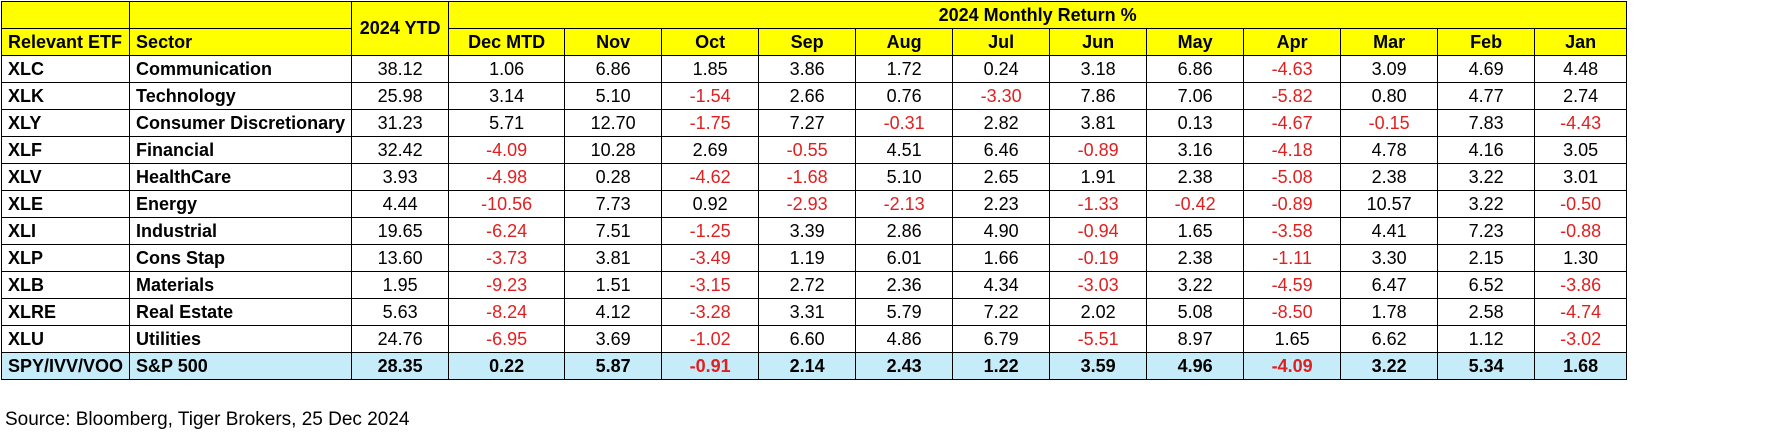 The image size is (1776, 435). Describe the element at coordinates (904, 96) in the screenshot. I see `value-cell-aug: 0.76` at that location.